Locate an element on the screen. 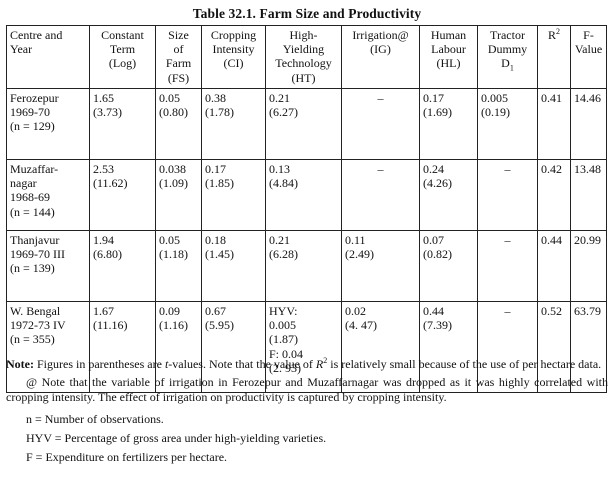 Image resolution: width=614 pixels, height=484 pixels. header-line: of is located at coordinates (178, 49).